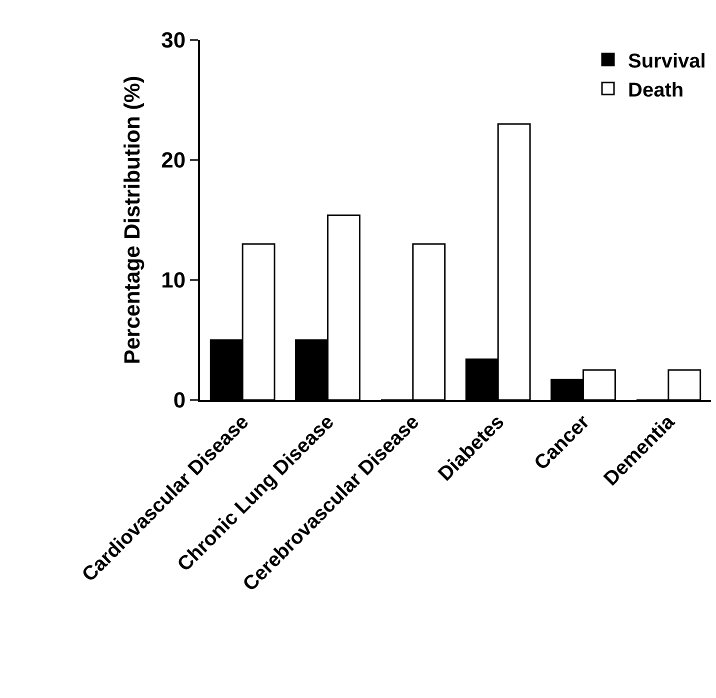 Image resolution: width=716 pixels, height=698 pixels. I want to click on y-tick-label: 0, so click(179, 400).